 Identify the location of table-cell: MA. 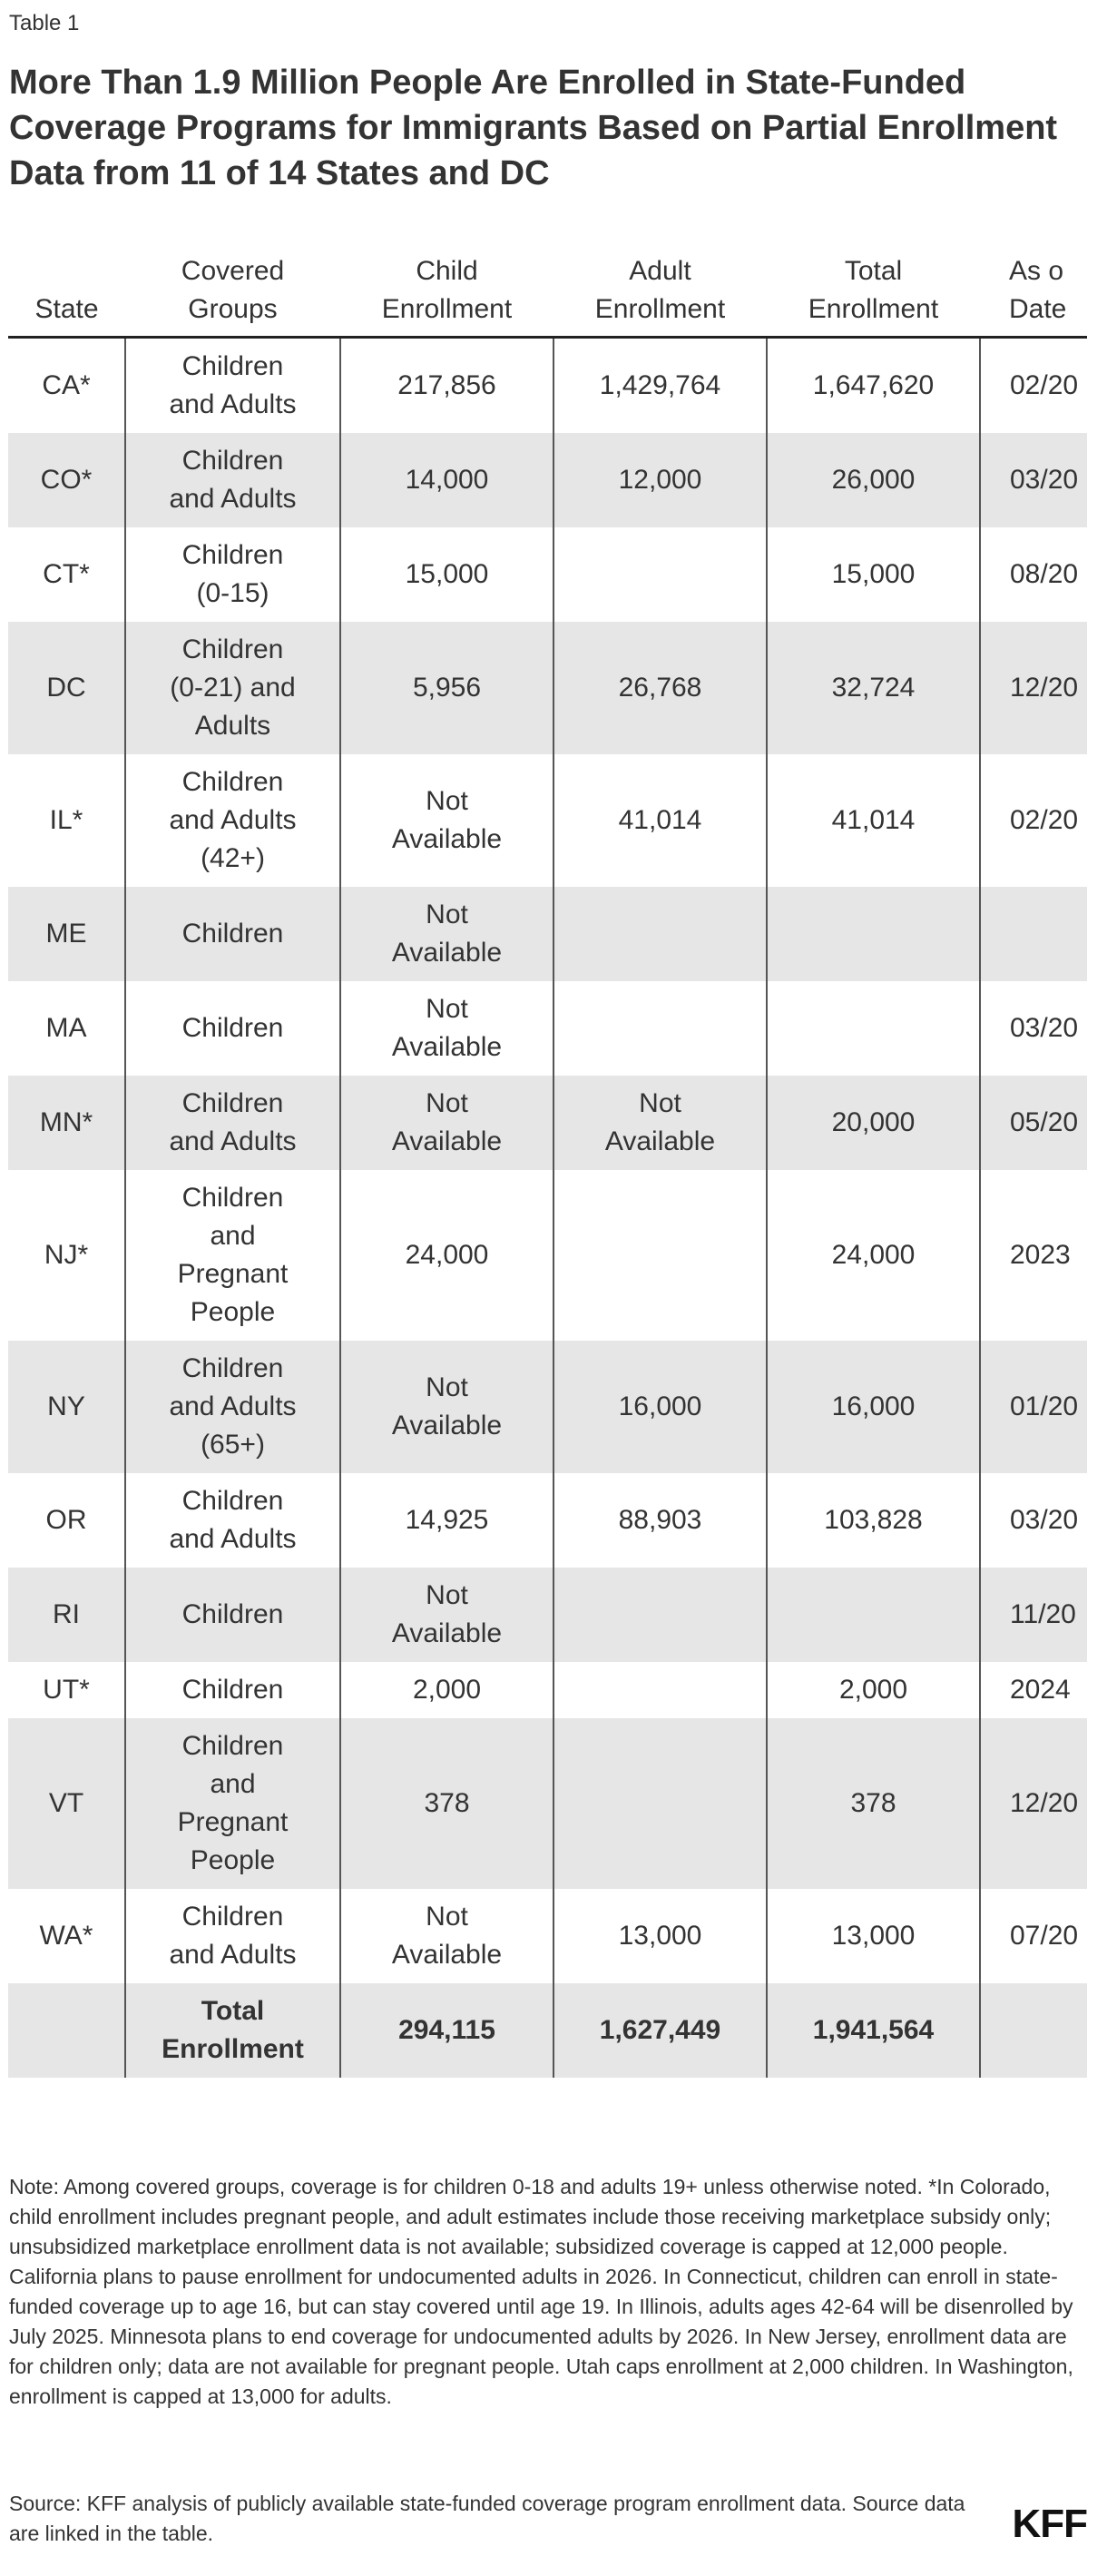
(66, 1028).